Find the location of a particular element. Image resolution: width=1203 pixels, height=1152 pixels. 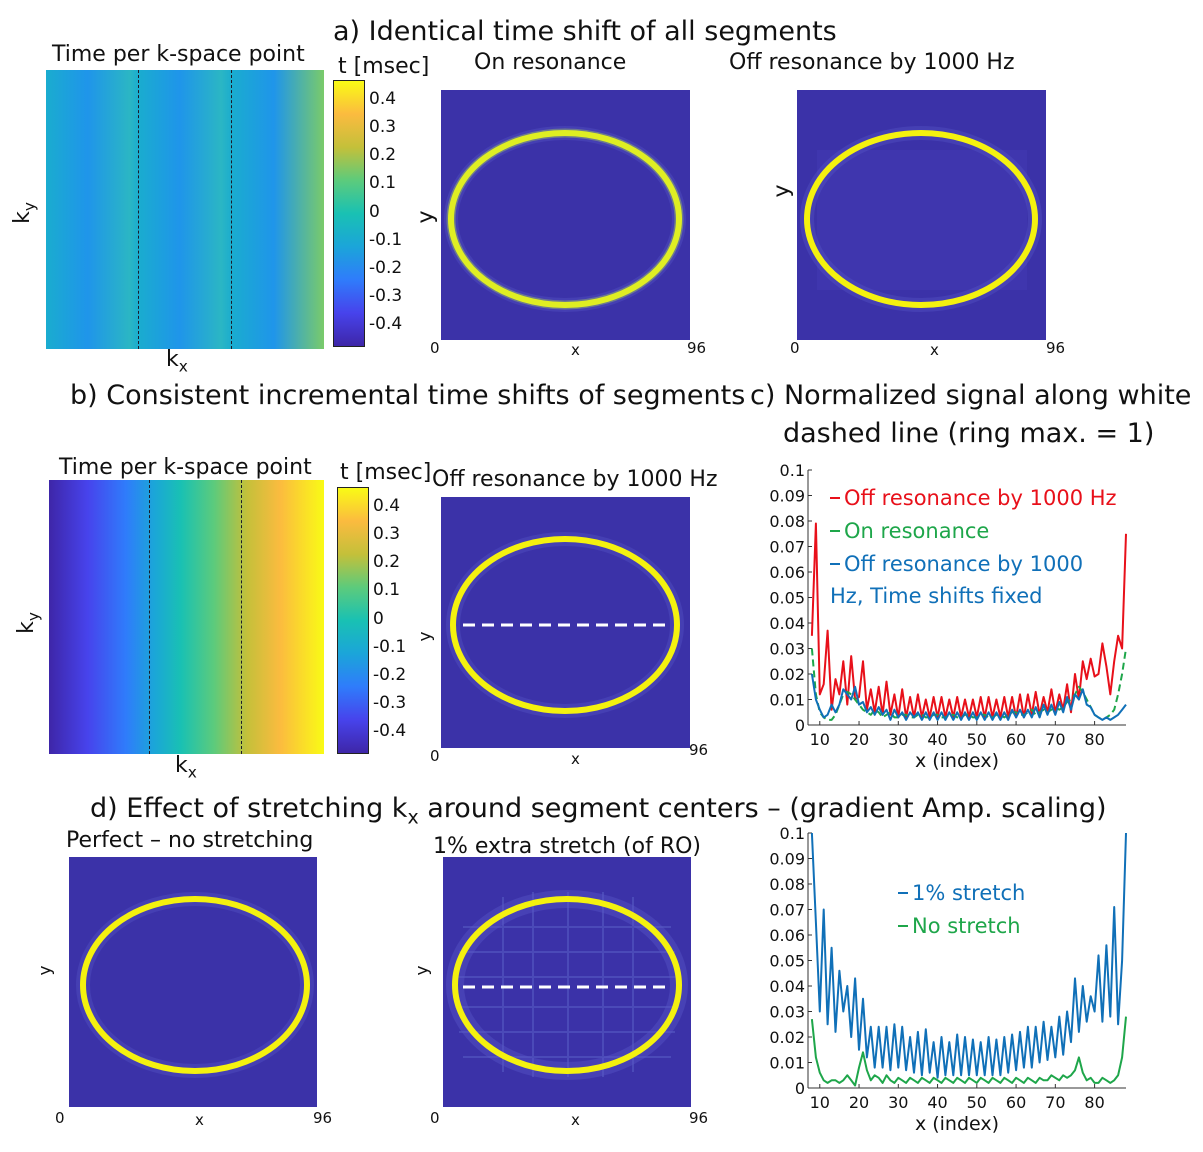

legend-label: On resonance is located at coordinates (916, 531).